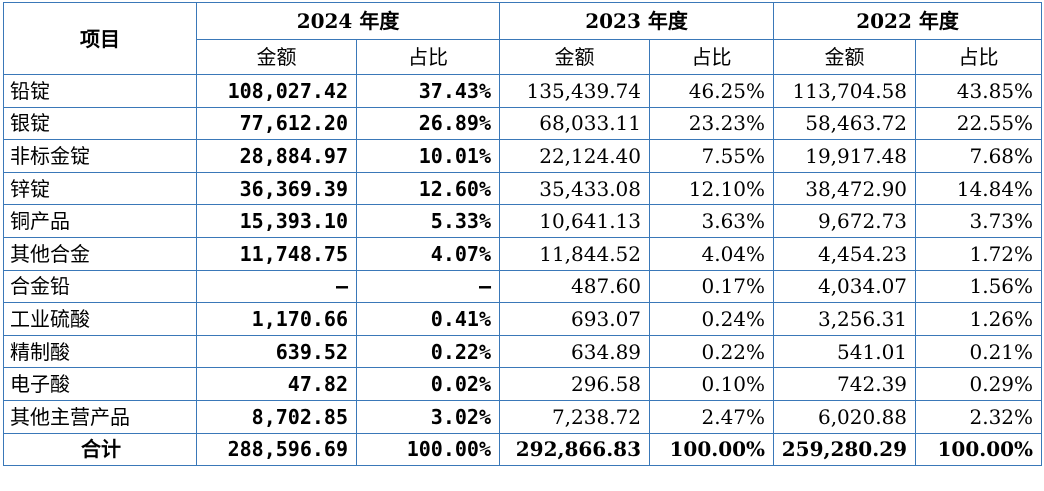  Describe the element at coordinates (575, 351) in the screenshot. I see `amount-2023: 634.89` at that location.